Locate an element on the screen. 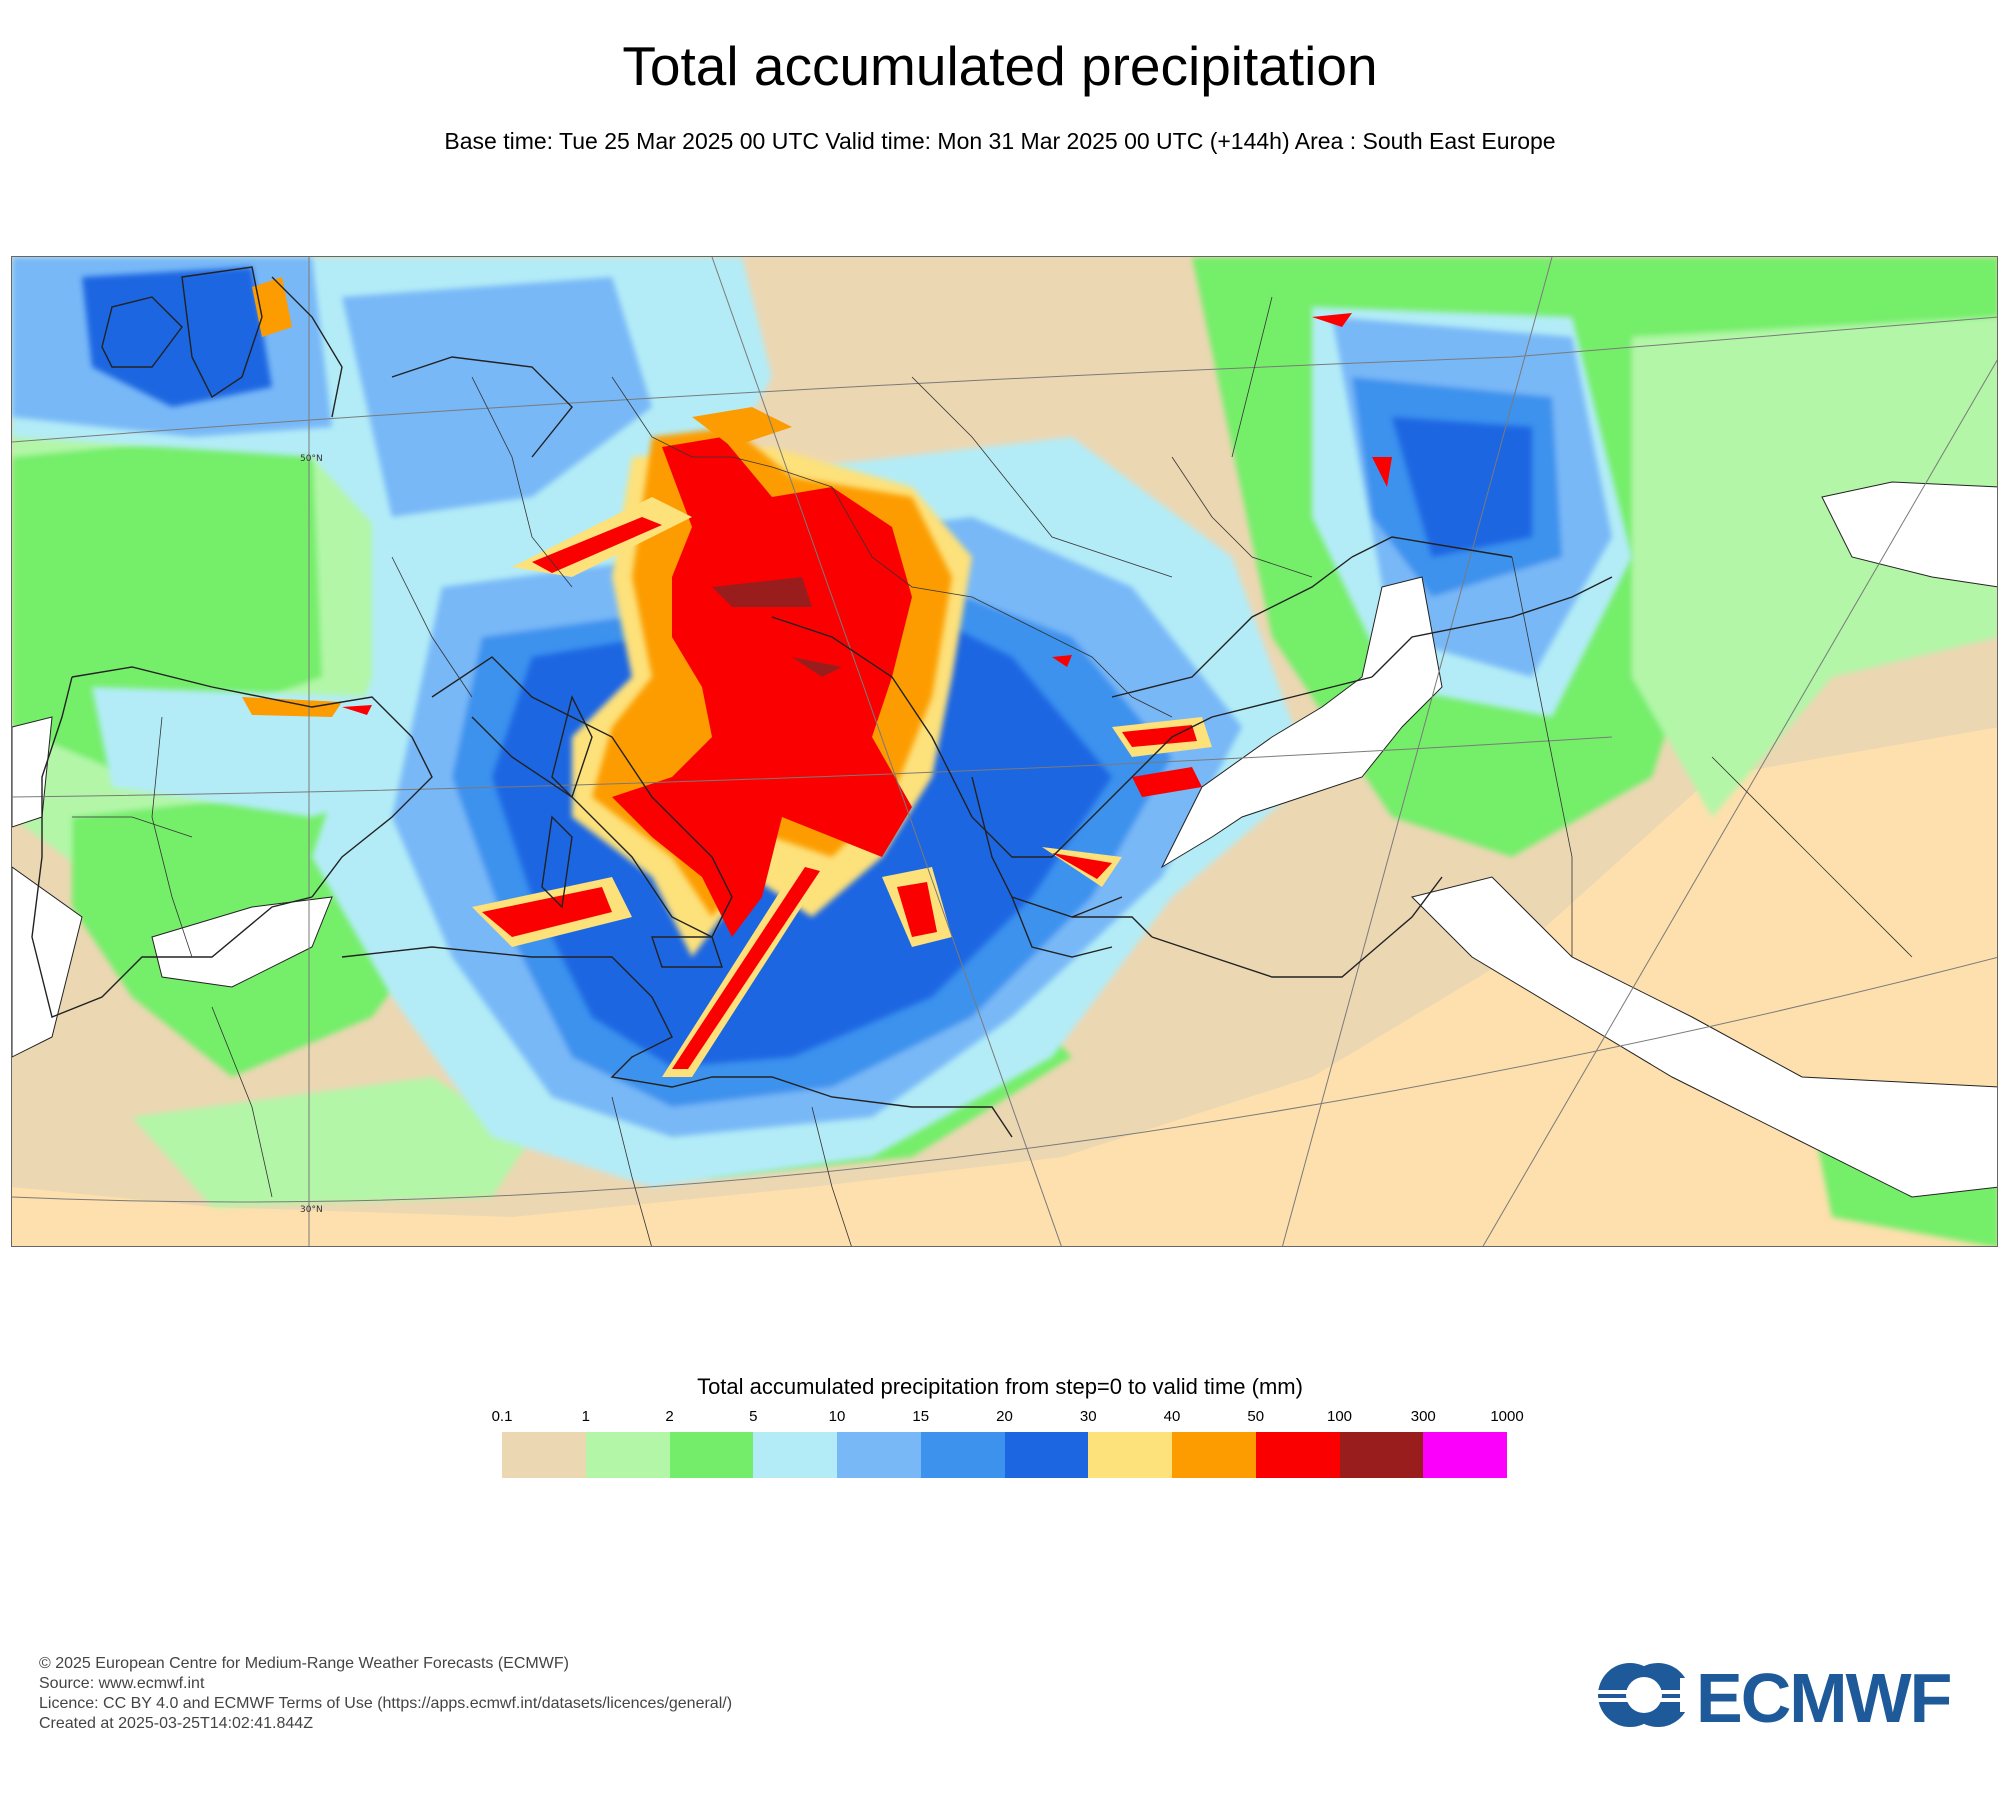 Image resolution: width=2000 pixels, height=1800 pixels. legend-tick-label: 2 is located at coordinates (669, 1416).